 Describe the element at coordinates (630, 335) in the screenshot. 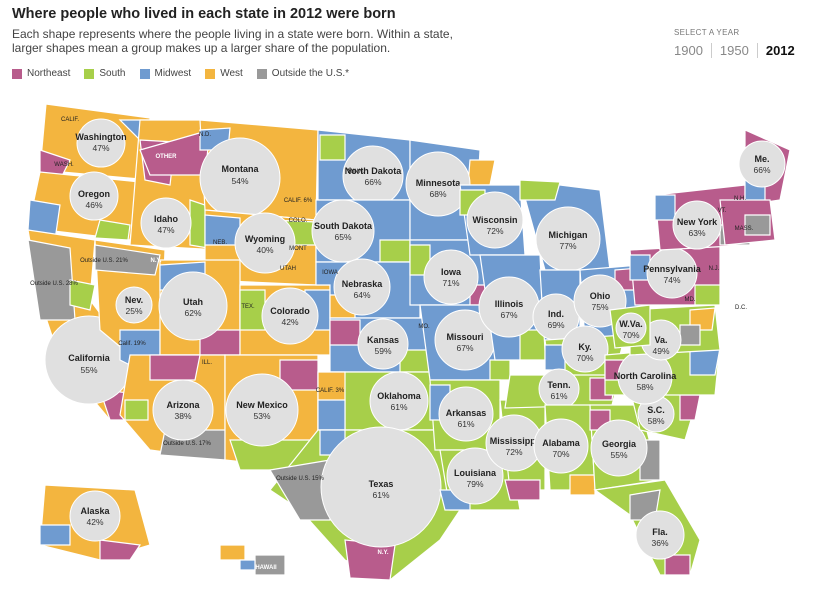

I see `state-pct: 70%` at that location.